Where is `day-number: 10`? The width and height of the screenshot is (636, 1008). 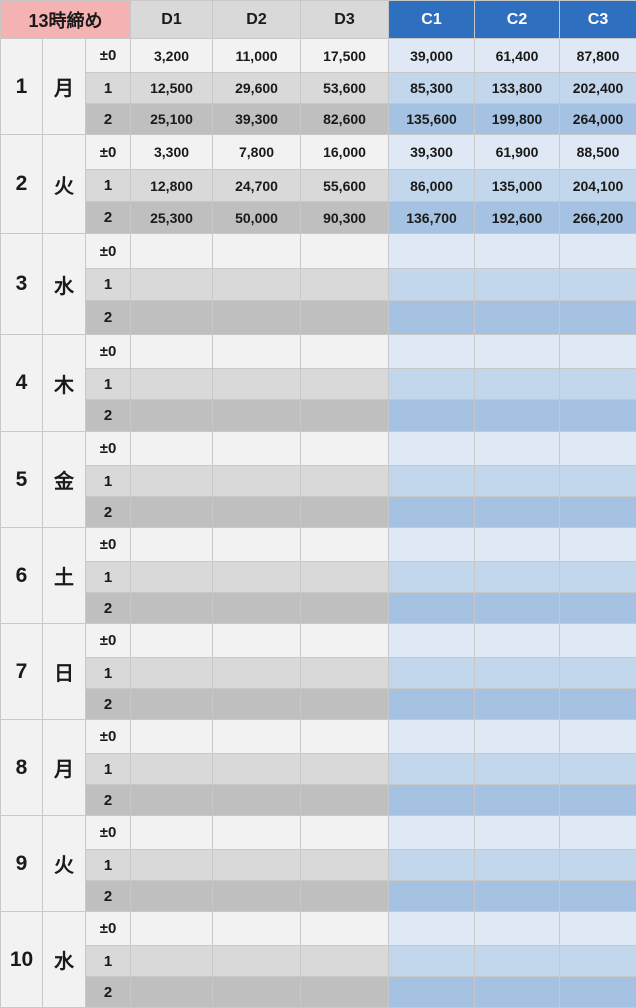
day-number: 10 is located at coordinates (22, 960).